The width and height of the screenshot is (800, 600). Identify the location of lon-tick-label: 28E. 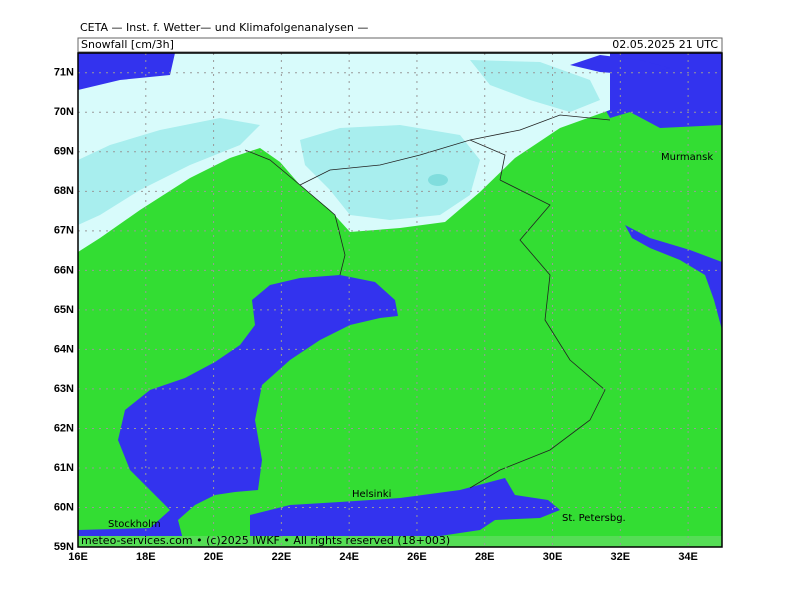
(485, 557).